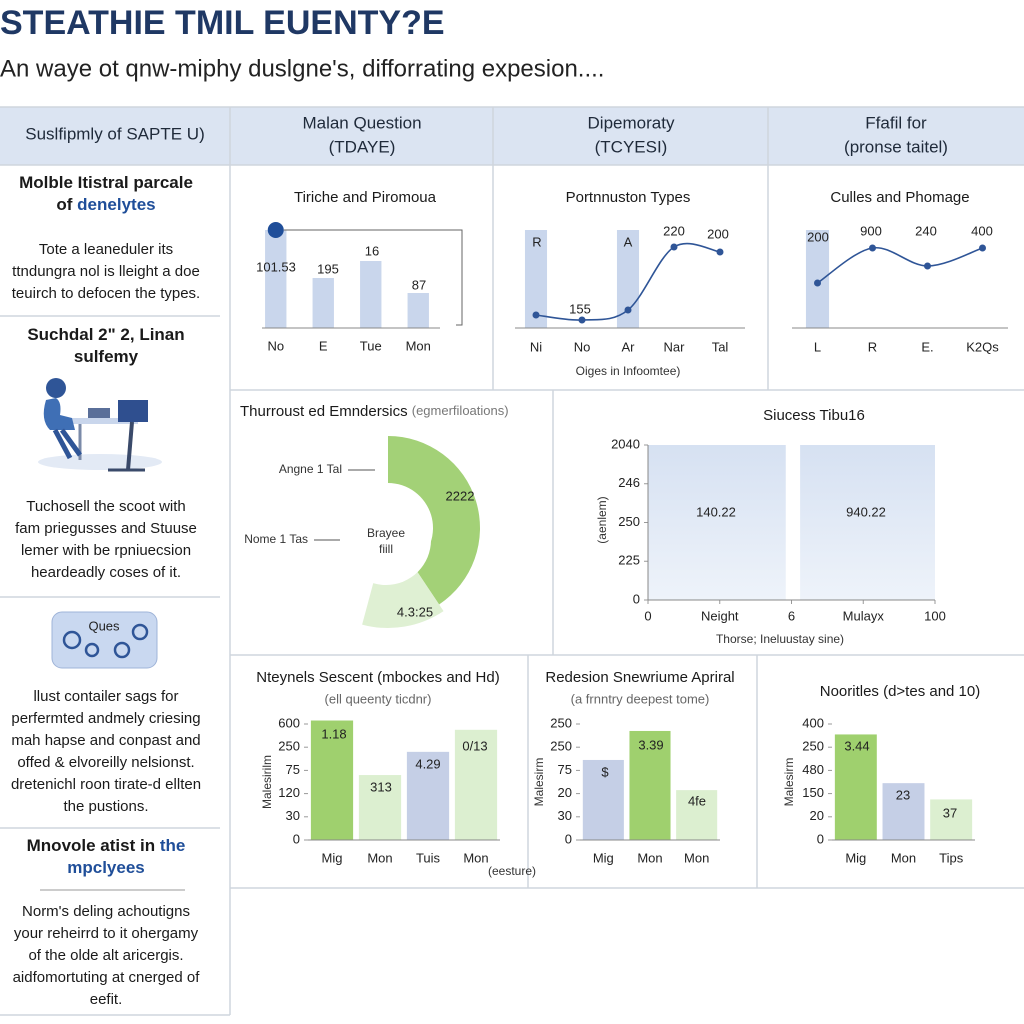  What do you see at coordinates (106, 249) in the screenshot?
I see `sidebar-text: Tote a leaneduler its` at bounding box center [106, 249].